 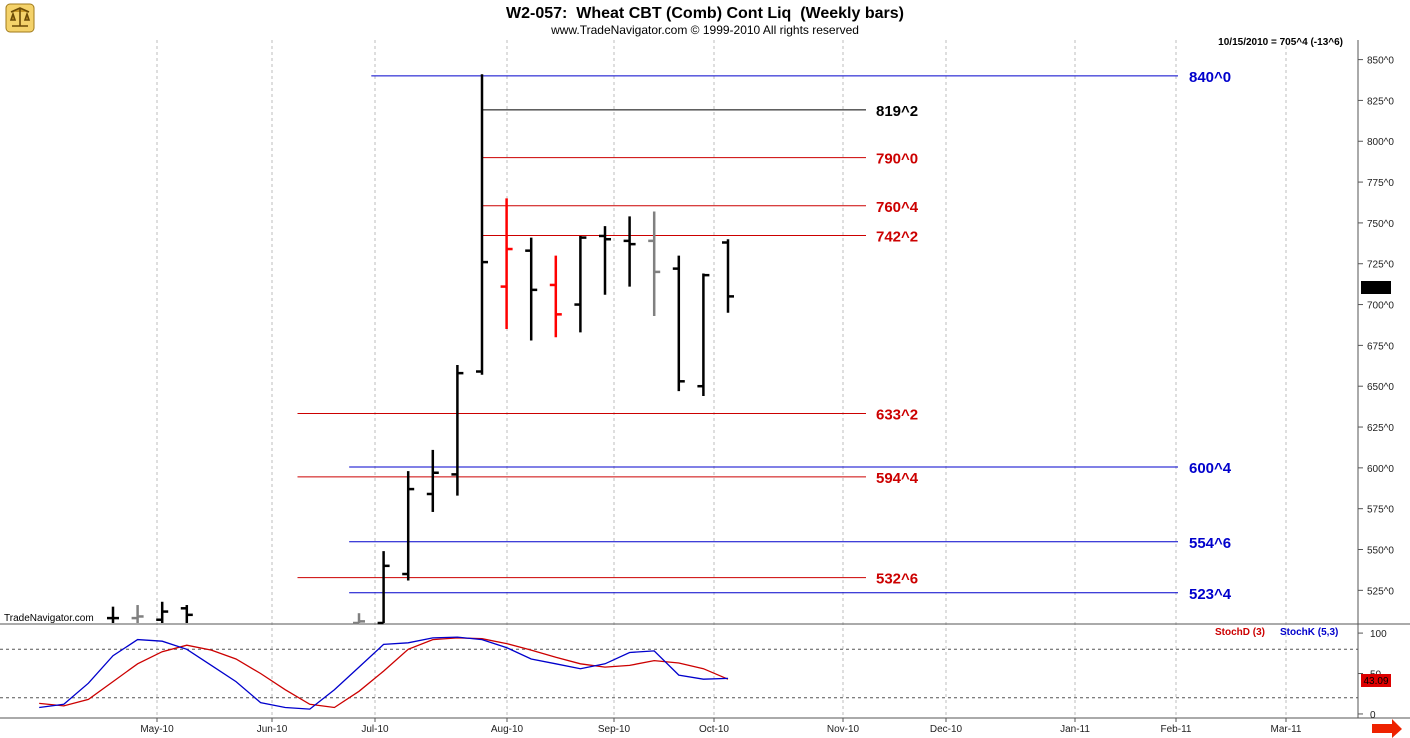 What do you see at coordinates (375, 729) in the screenshot?
I see `x-tick-label: Jul-10` at bounding box center [375, 729].